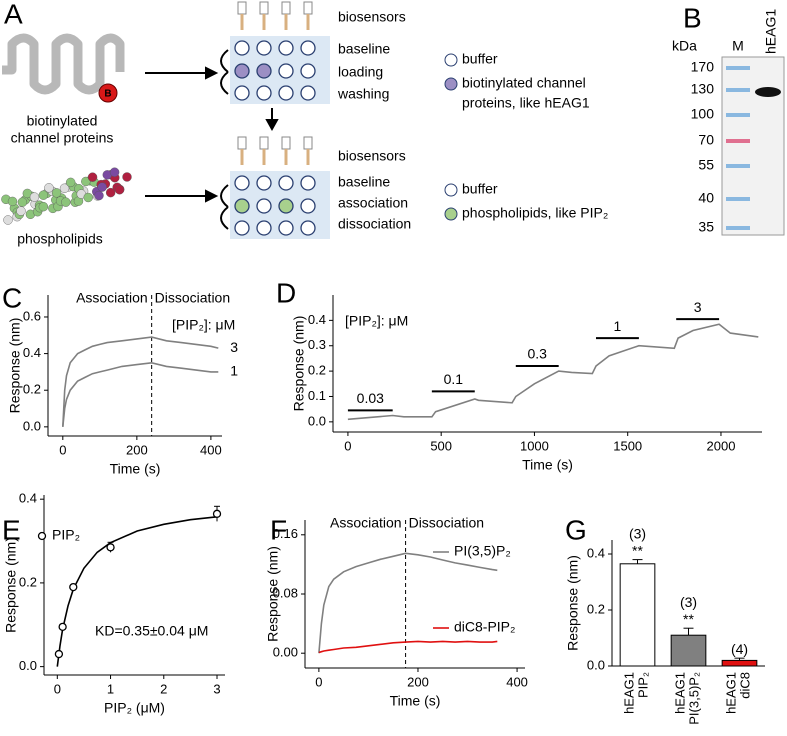 Image resolution: width=787 pixels, height=736 pixels. I want to click on point, so click(62, 627).